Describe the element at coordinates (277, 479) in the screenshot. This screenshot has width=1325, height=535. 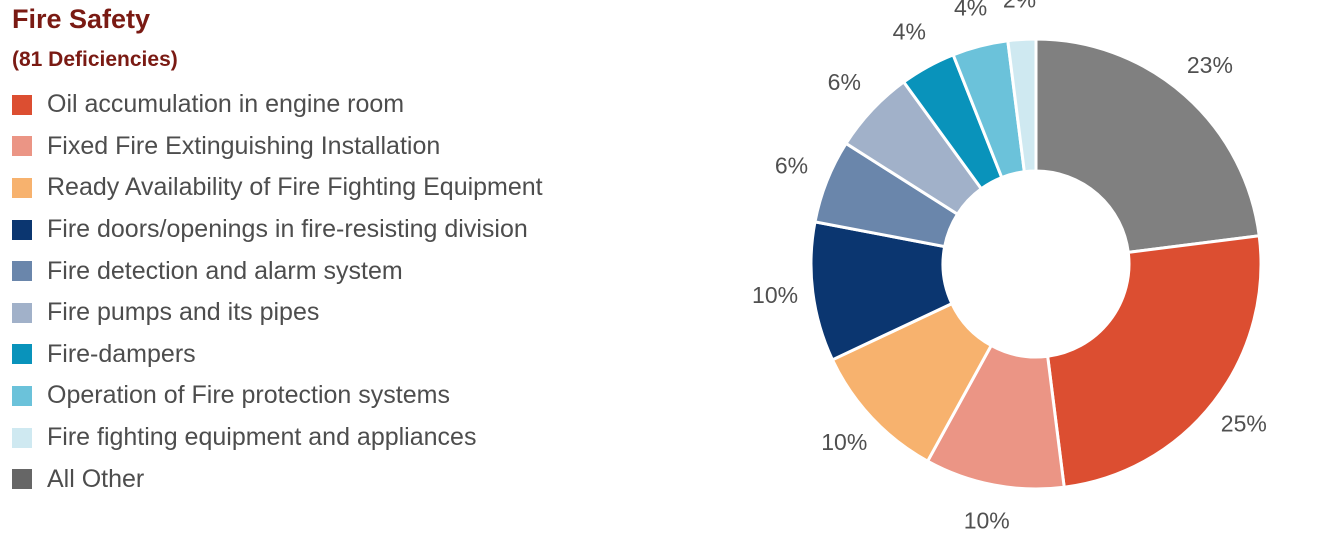
I see `legend-item: All Other` at that location.